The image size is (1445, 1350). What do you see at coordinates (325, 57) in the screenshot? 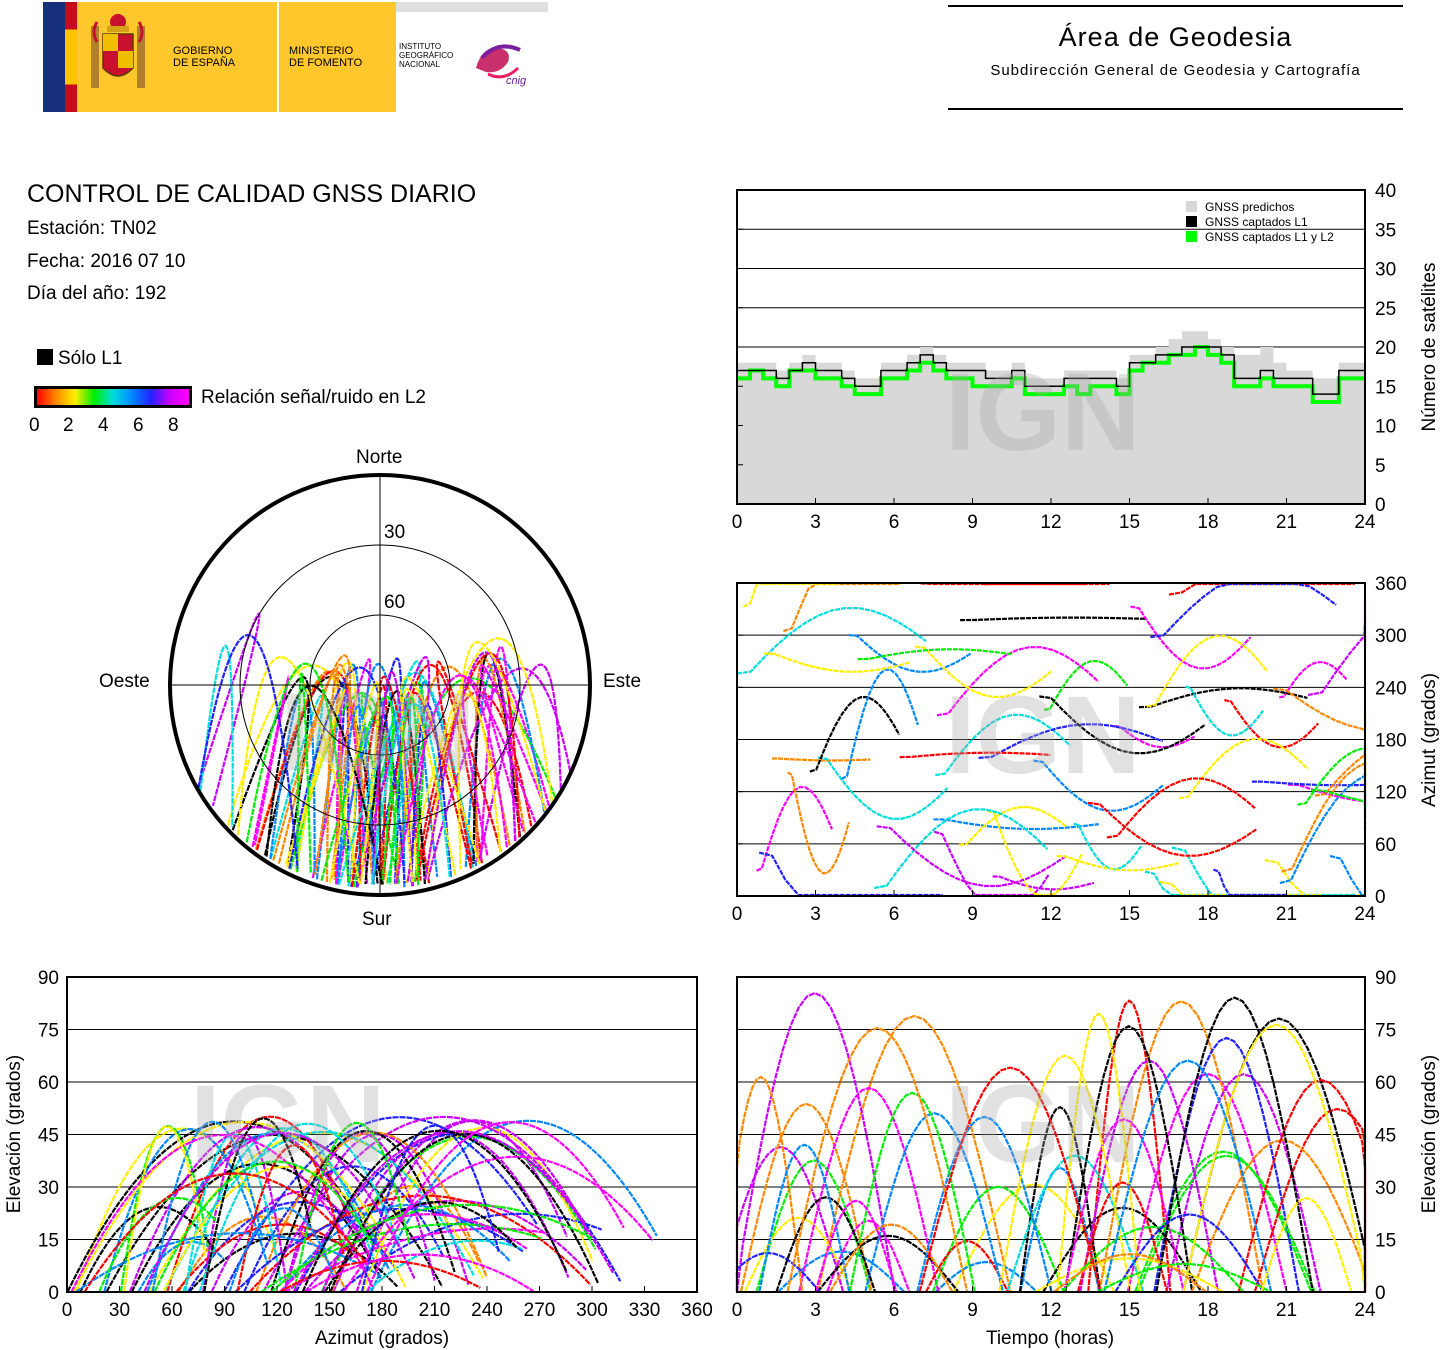
I see `ministerio-text: MINISTERIO DE FOMENTO` at bounding box center [325, 57].